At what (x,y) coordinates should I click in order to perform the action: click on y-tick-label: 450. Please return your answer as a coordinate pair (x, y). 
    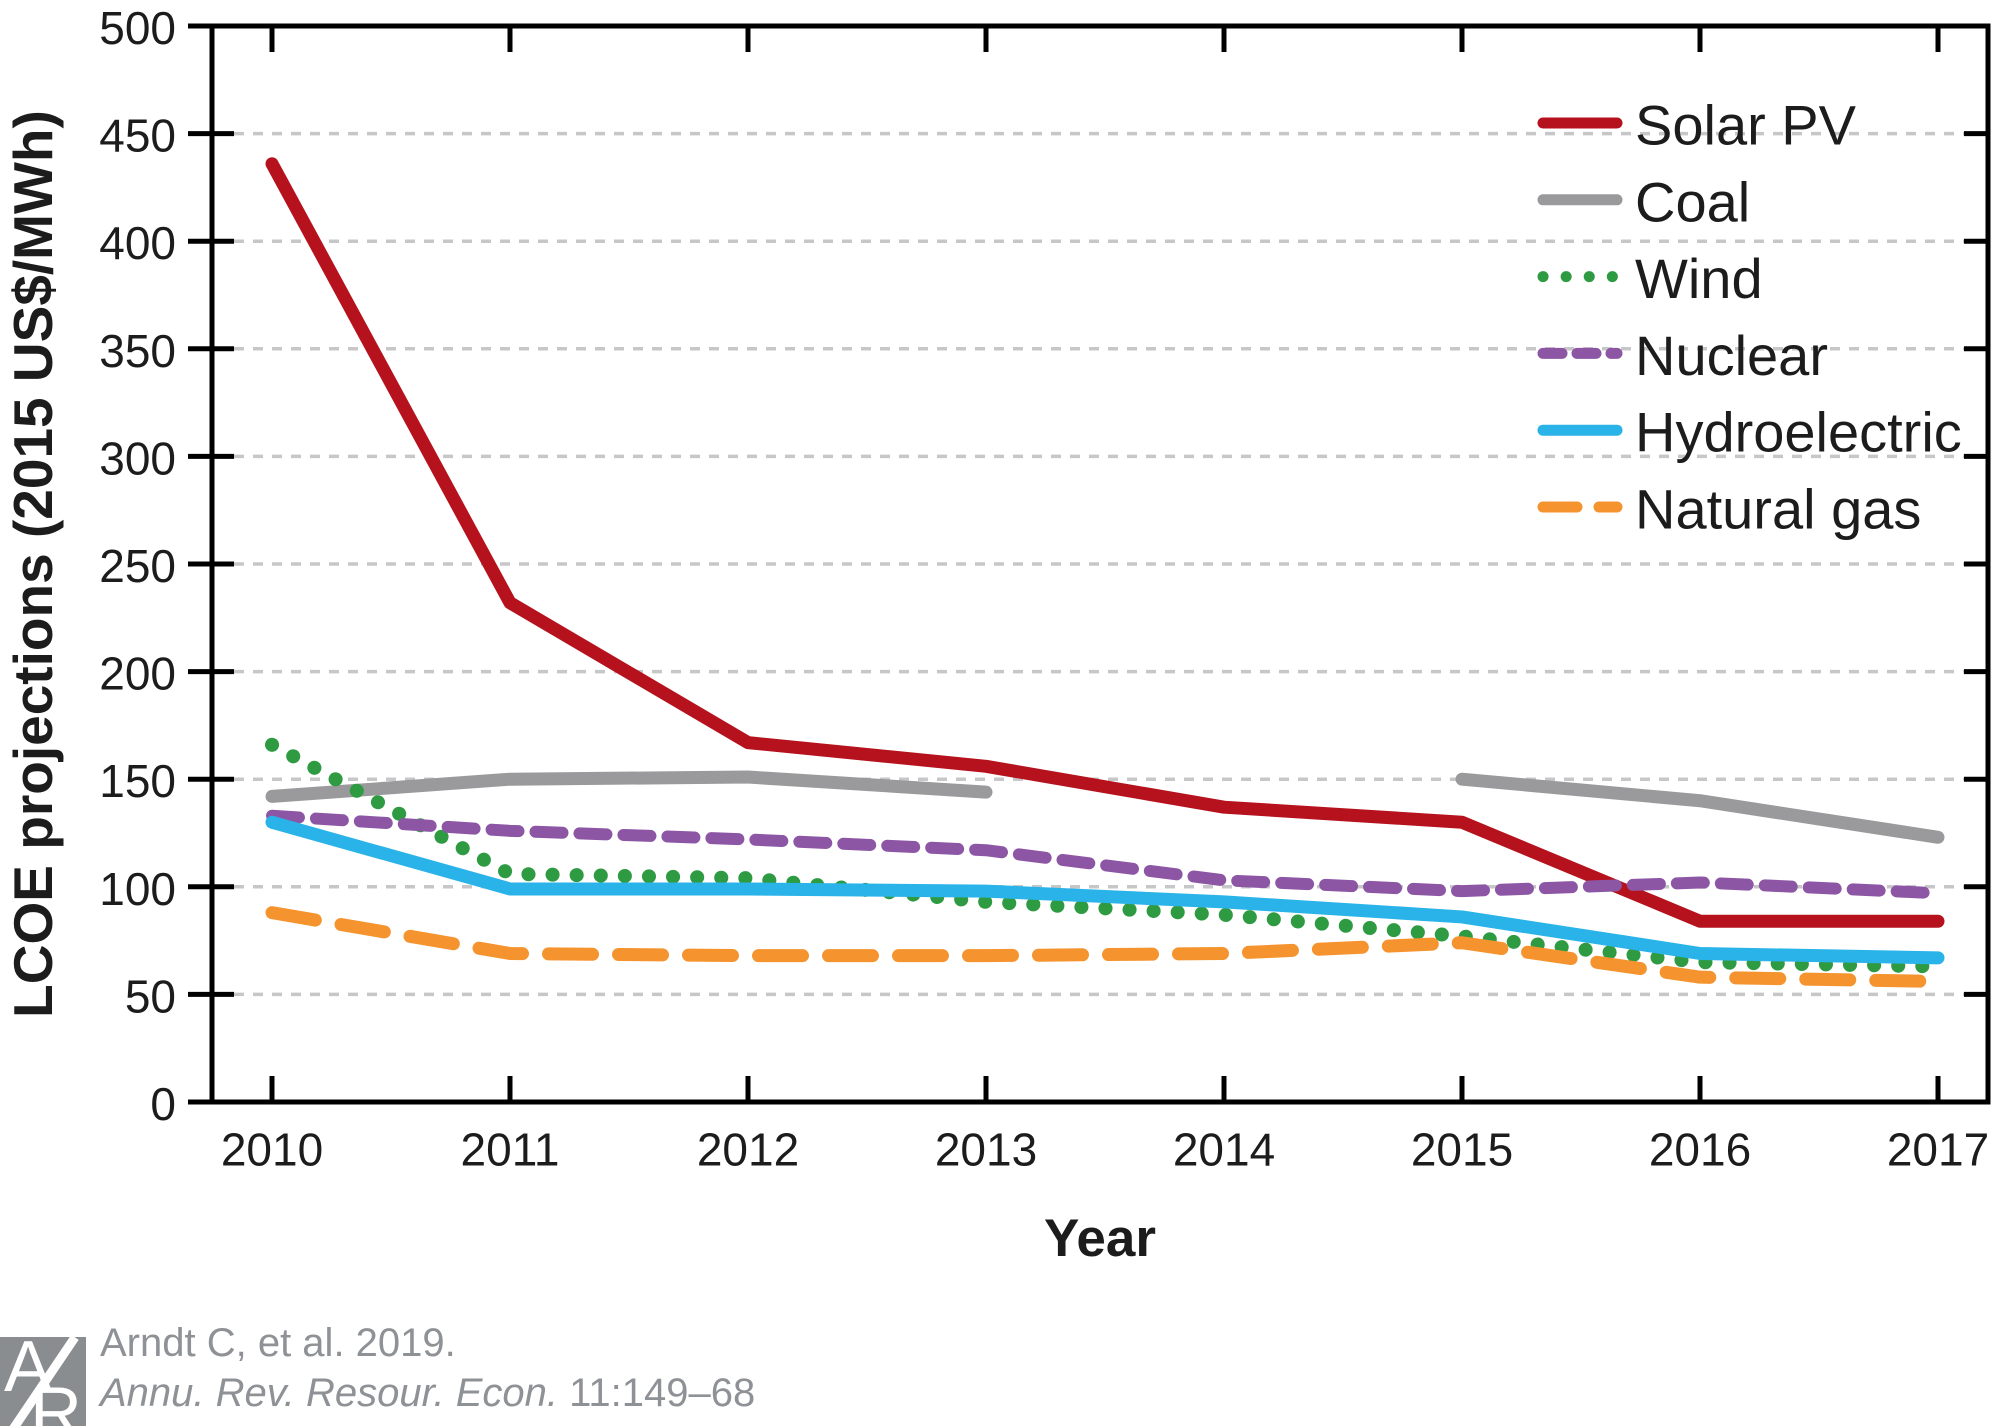
    Looking at the image, I should click on (137, 136).